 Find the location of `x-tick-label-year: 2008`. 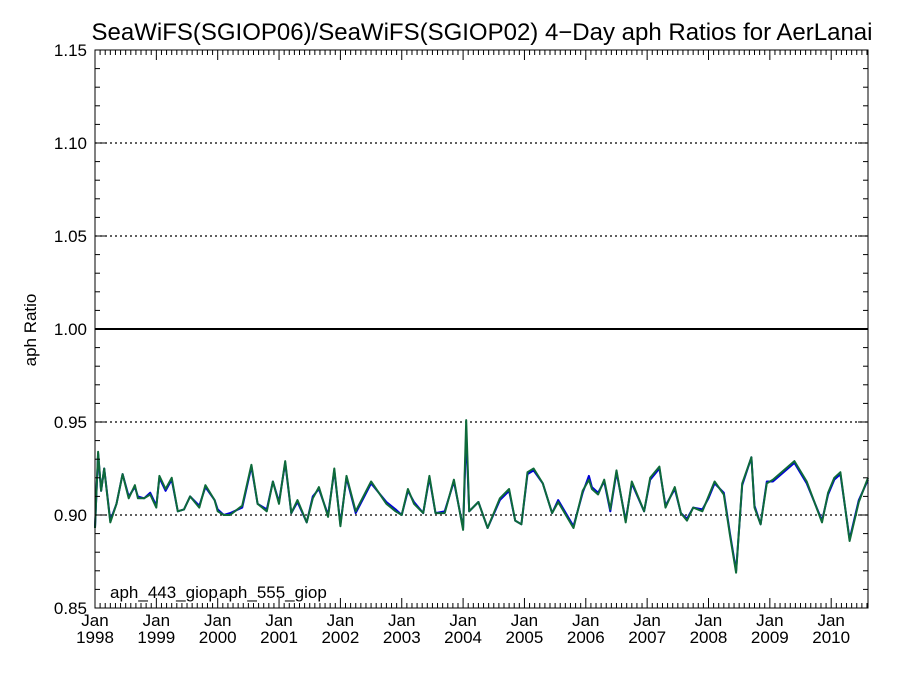

x-tick-label-year: 2008 is located at coordinates (709, 637).